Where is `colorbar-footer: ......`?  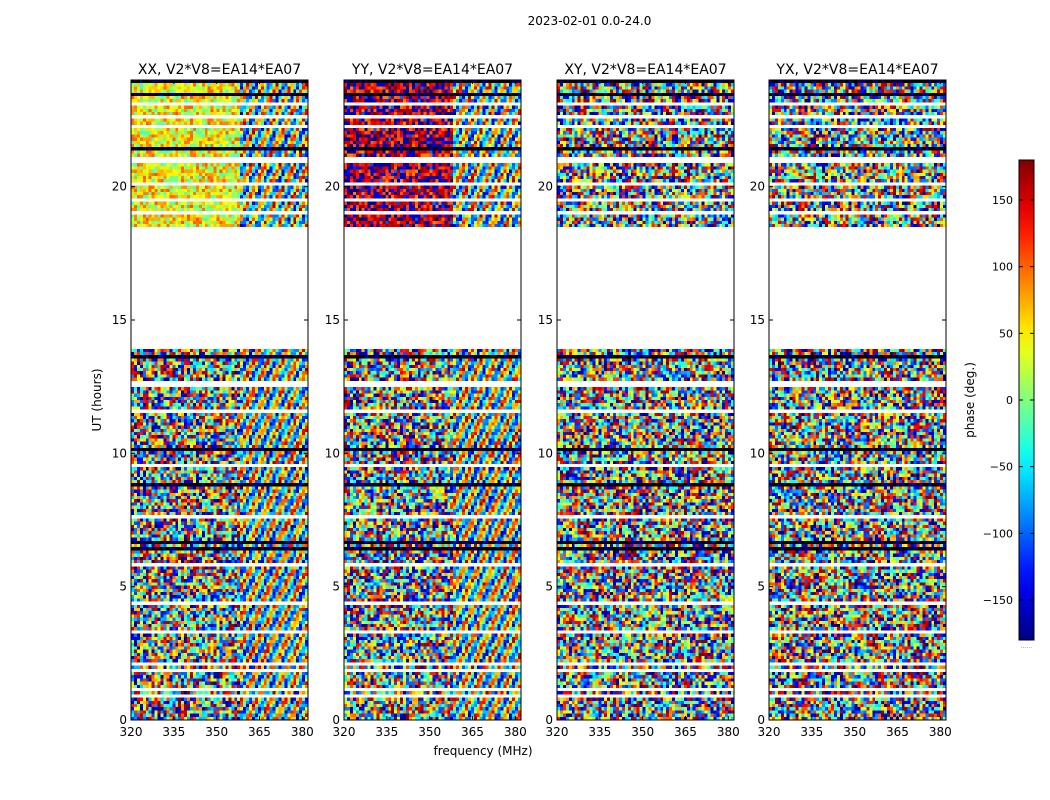
colorbar-footer: ...... is located at coordinates (1027, 646).